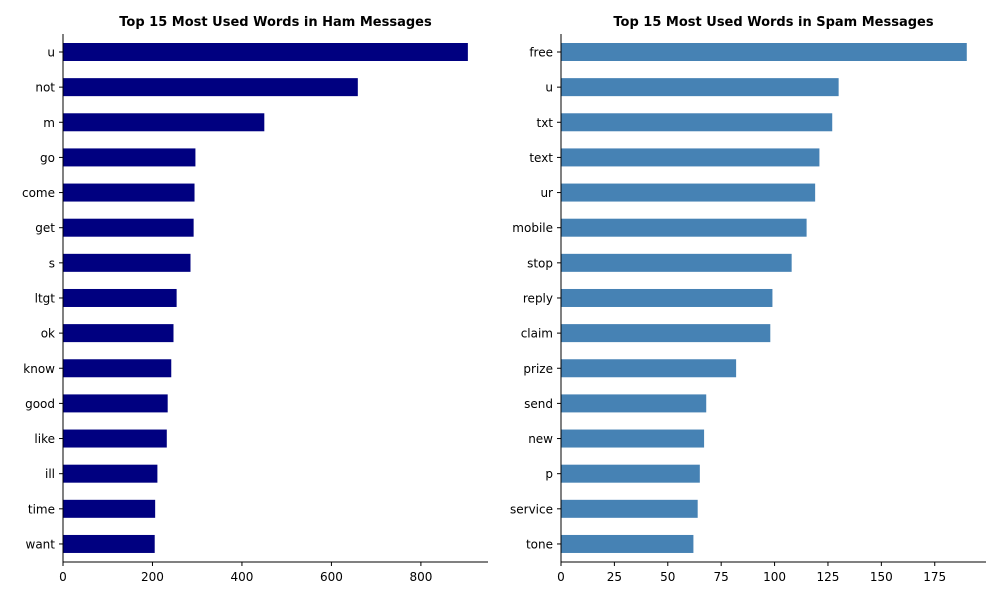  I want to click on y-tick-label: ok, so click(48, 334).